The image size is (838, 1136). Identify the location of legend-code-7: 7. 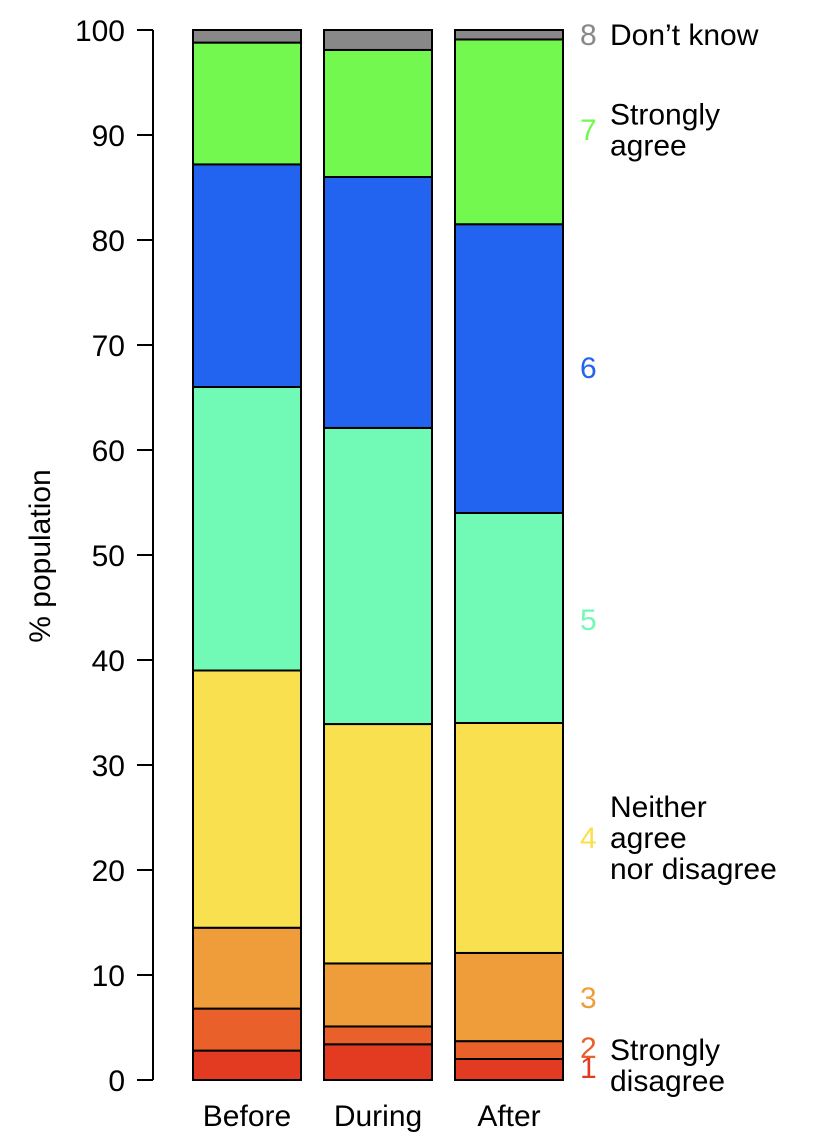
(588, 130).